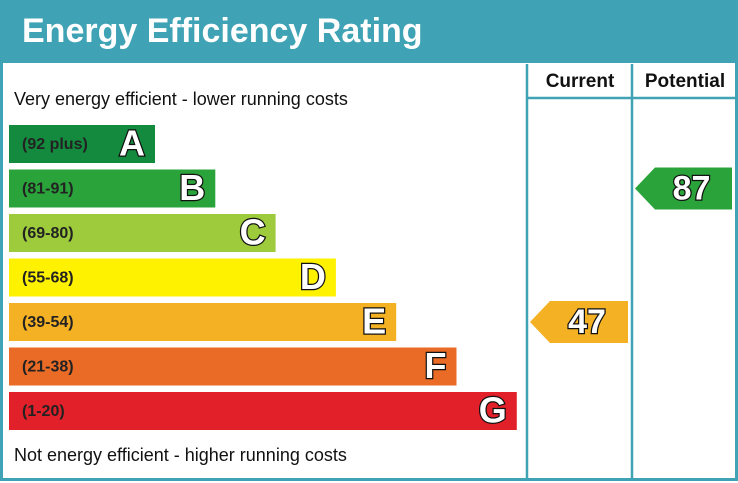 The height and width of the screenshot is (483, 738). I want to click on rating-value: 47, so click(587, 322).